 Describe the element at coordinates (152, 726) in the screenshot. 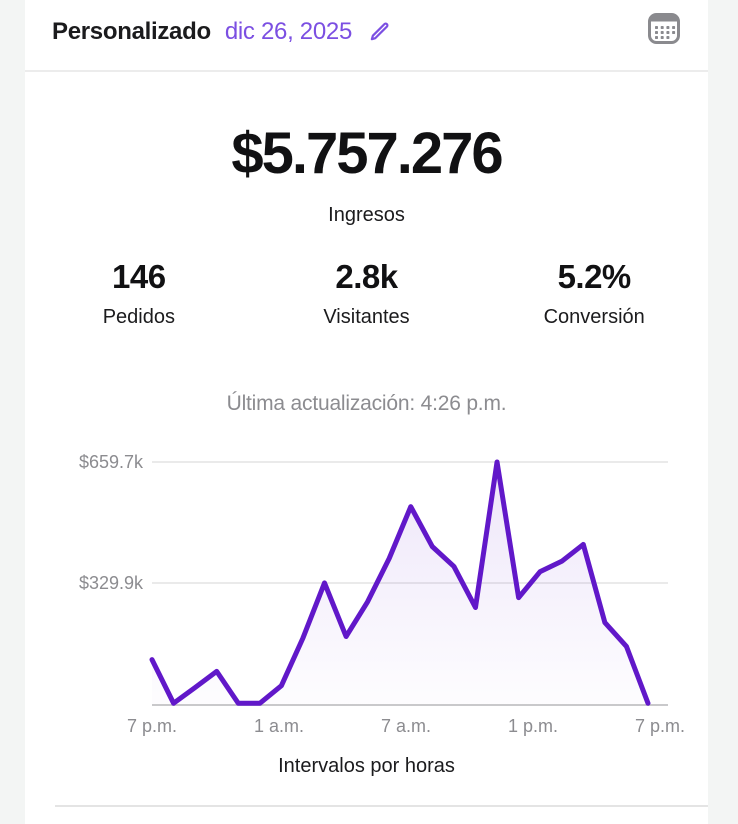

I see `xtick-7pm-start: 7 p.m.` at that location.